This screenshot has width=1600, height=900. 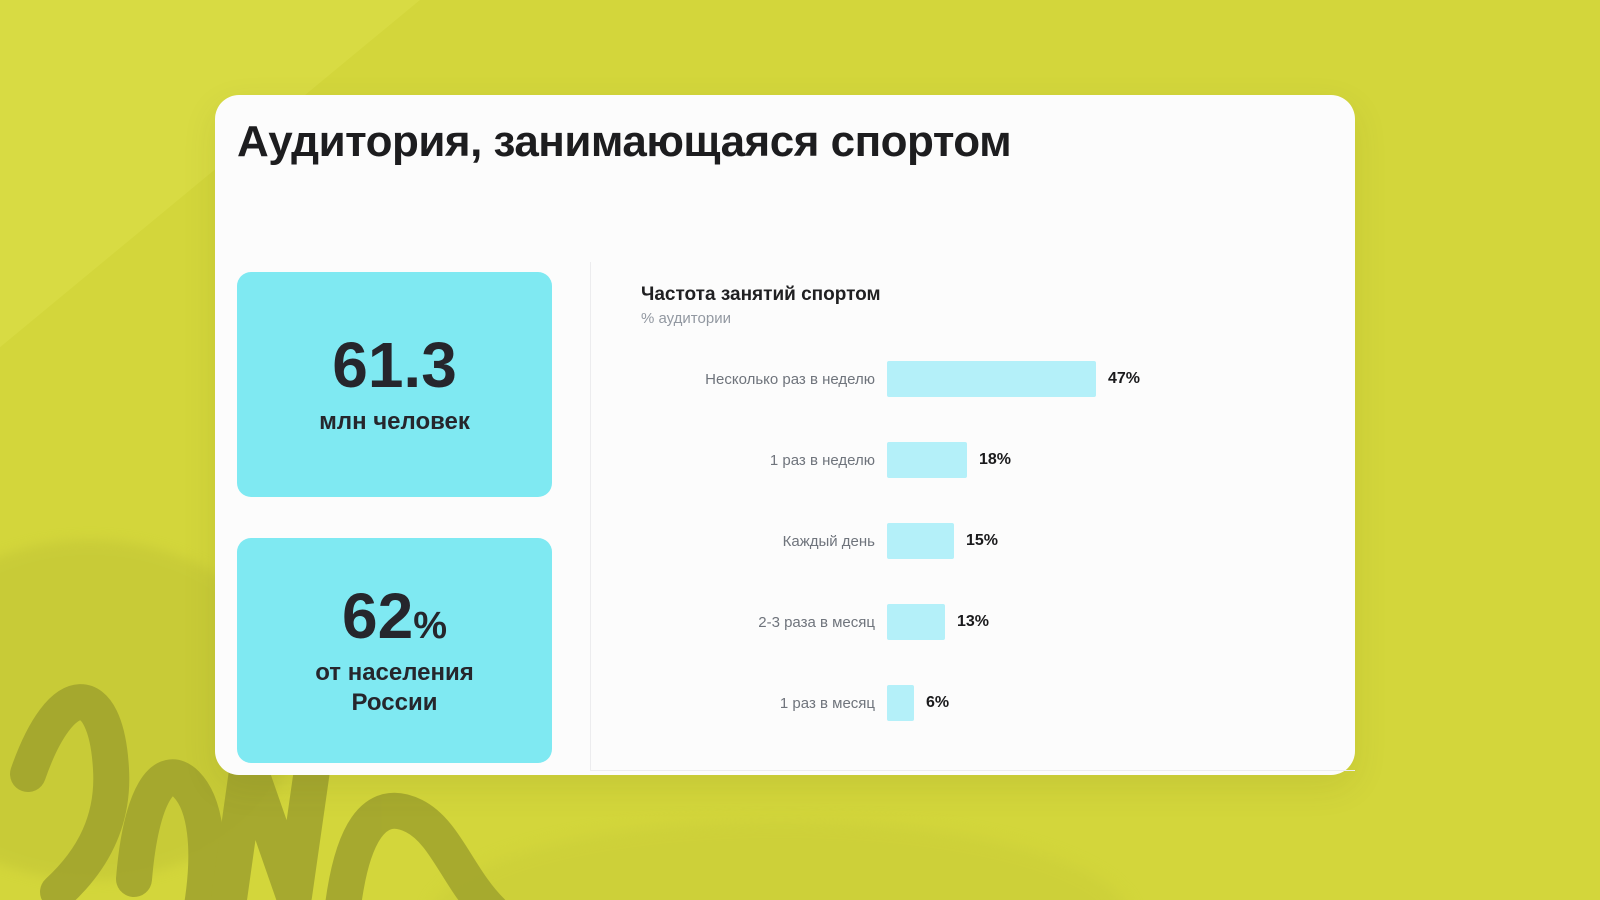 What do you see at coordinates (430, 625) in the screenshot?
I see `stat-suffix: %` at bounding box center [430, 625].